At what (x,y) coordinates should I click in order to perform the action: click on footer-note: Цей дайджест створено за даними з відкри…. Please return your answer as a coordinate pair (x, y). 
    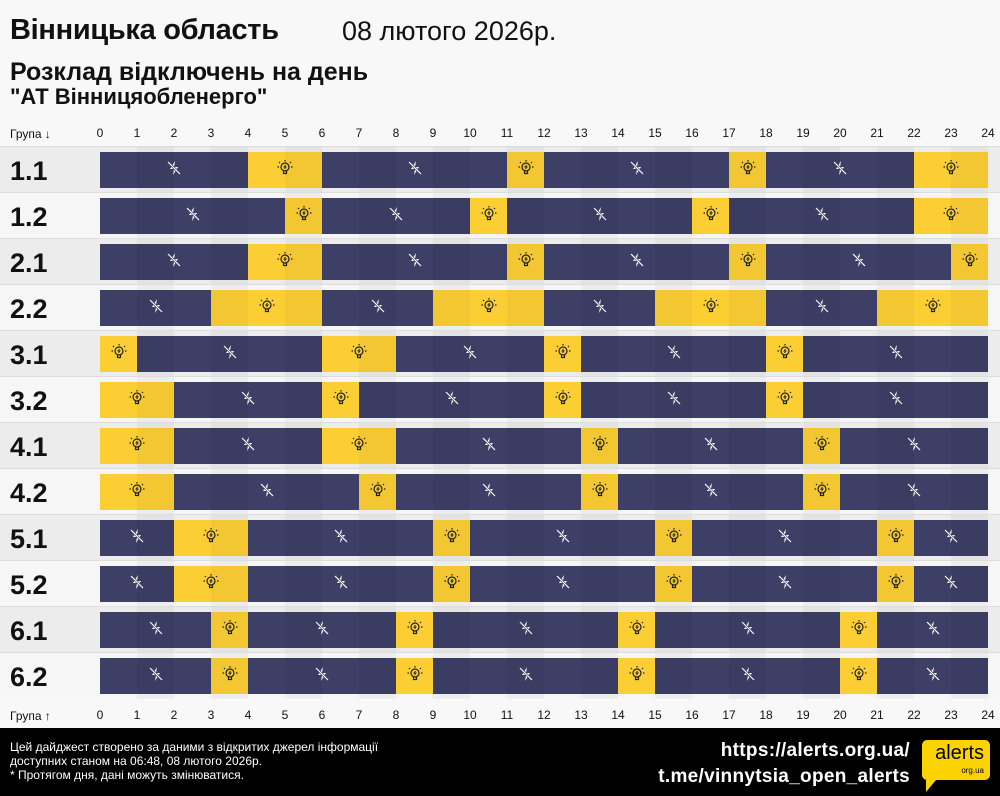
    Looking at the image, I should click on (194, 761).